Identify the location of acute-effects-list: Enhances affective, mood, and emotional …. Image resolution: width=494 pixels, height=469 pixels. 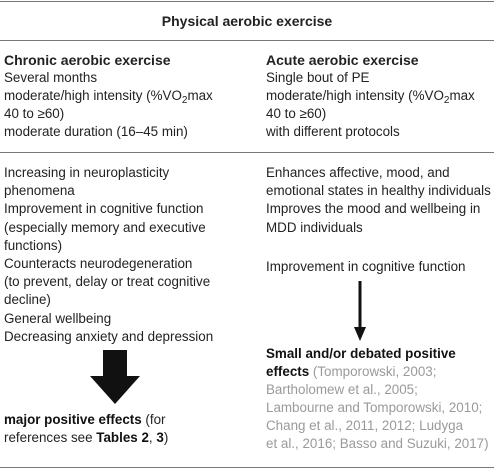
(378, 200).